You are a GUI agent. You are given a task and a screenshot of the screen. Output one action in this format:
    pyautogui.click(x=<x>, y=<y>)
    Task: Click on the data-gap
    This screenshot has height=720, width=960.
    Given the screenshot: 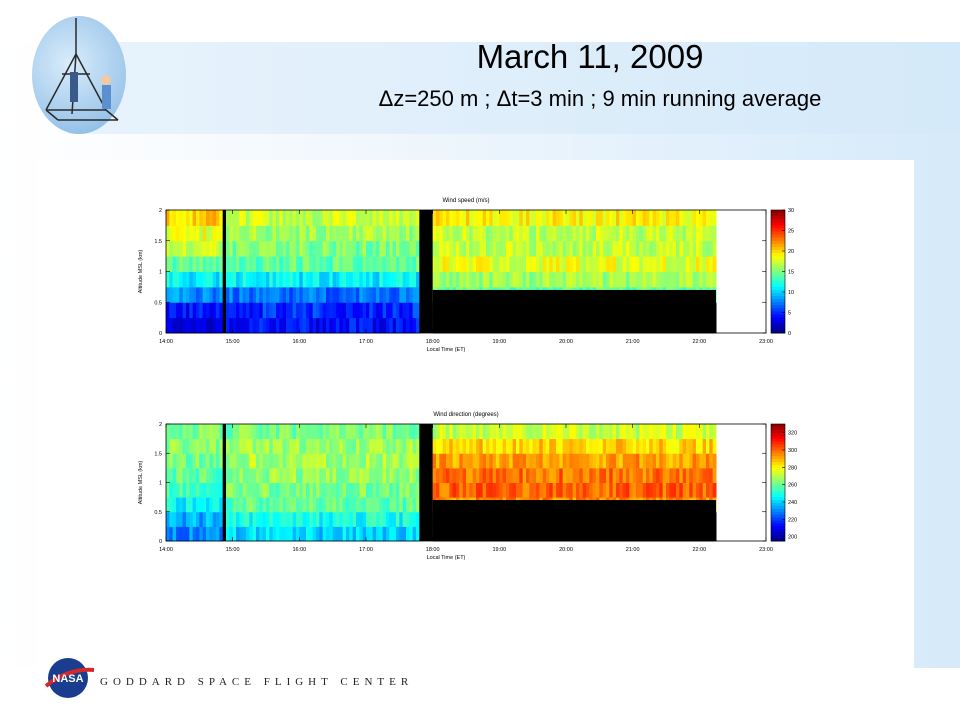 What is the action you would take?
    pyautogui.click(x=224, y=482)
    